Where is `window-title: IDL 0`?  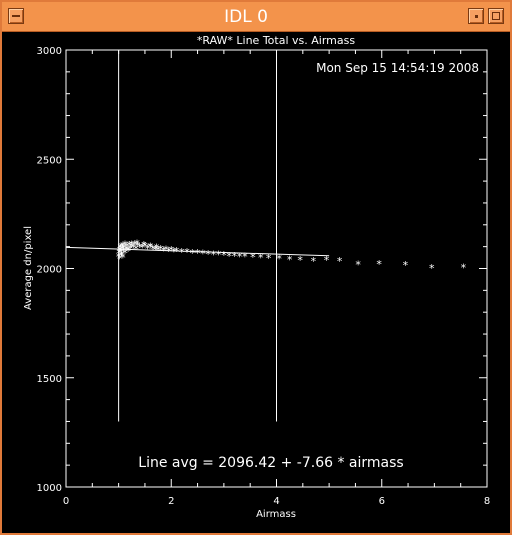 window-title: IDL 0 is located at coordinates (246, 17).